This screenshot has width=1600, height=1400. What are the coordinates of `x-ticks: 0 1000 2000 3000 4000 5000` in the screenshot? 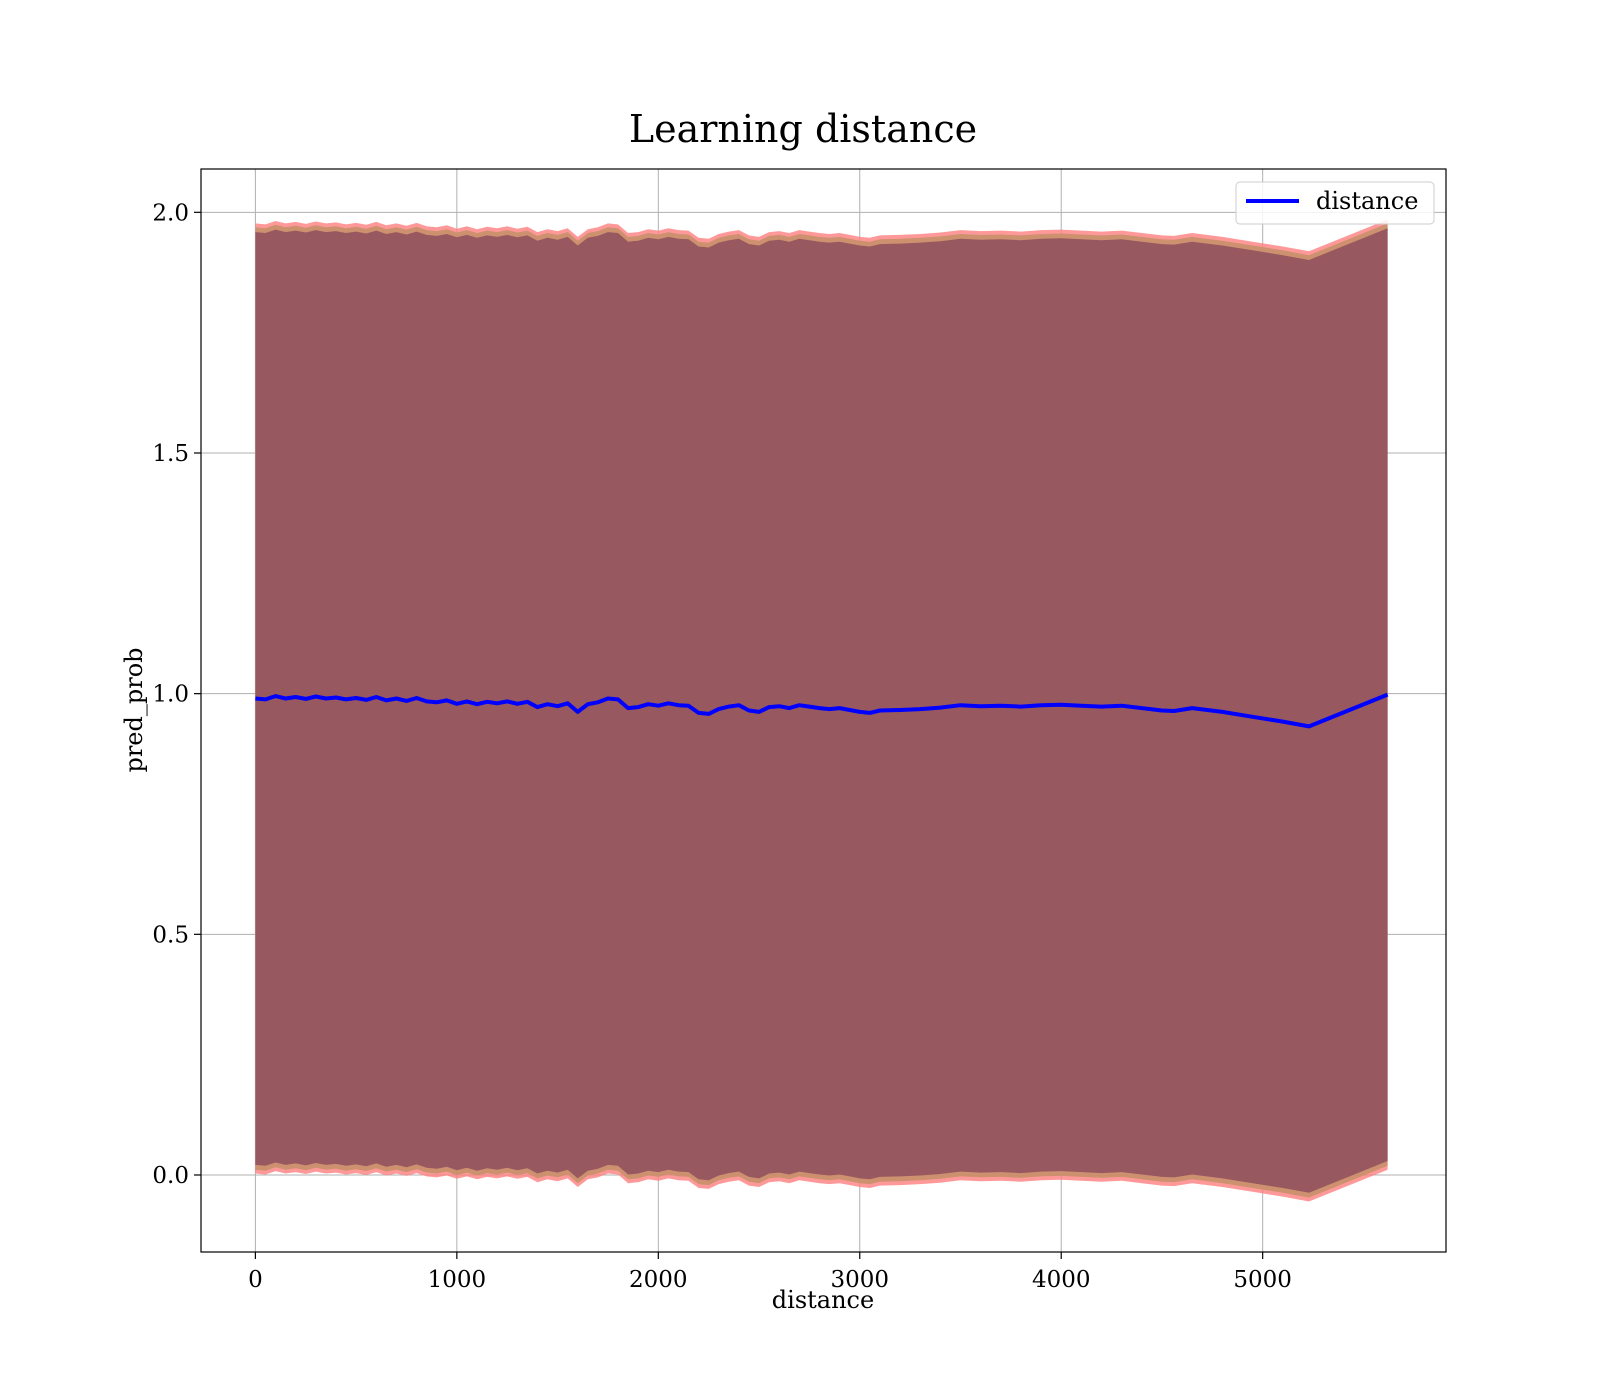 It's located at (770, 1272).